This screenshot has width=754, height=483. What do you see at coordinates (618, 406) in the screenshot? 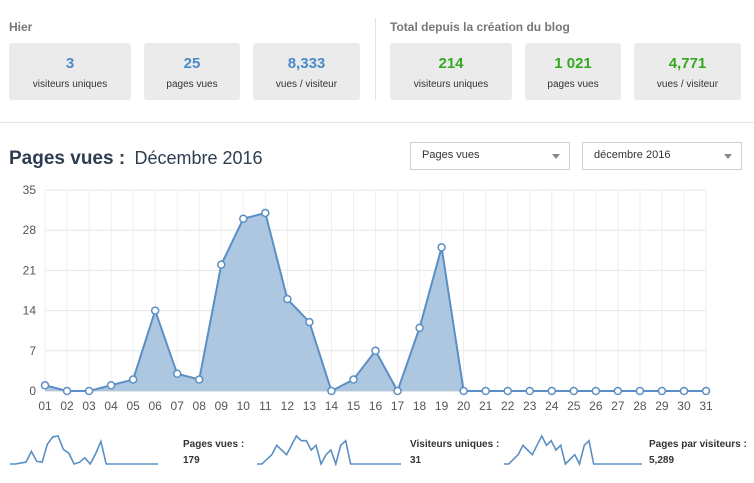
I see `x-tick-label: 27` at bounding box center [618, 406].